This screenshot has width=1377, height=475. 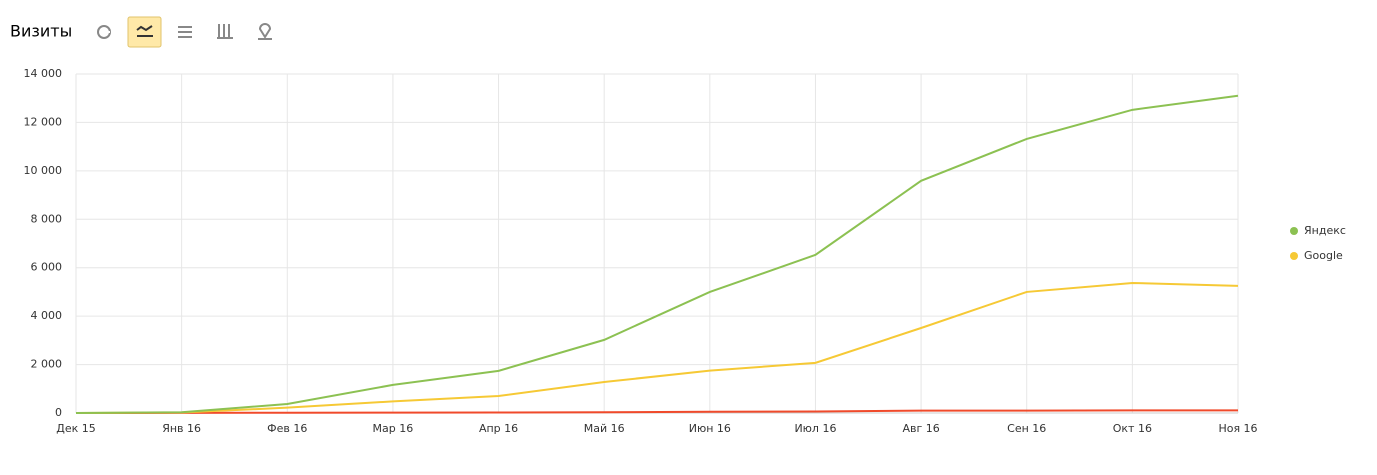 I want to click on x-tick-label: Май 16, so click(x=604, y=428).